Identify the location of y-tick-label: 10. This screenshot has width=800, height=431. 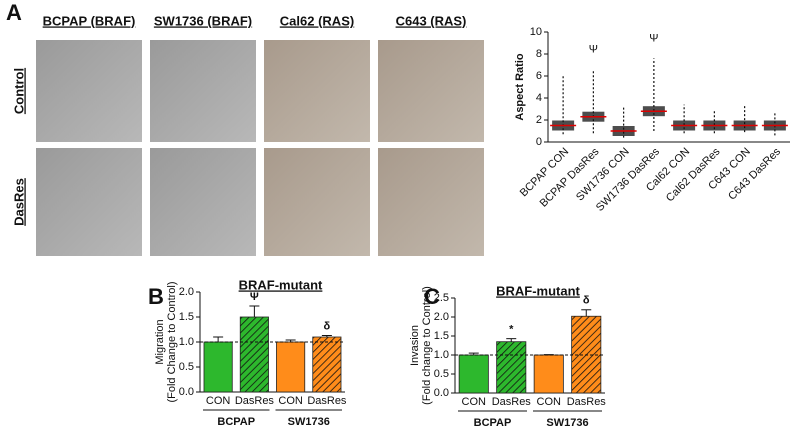
(536, 32).